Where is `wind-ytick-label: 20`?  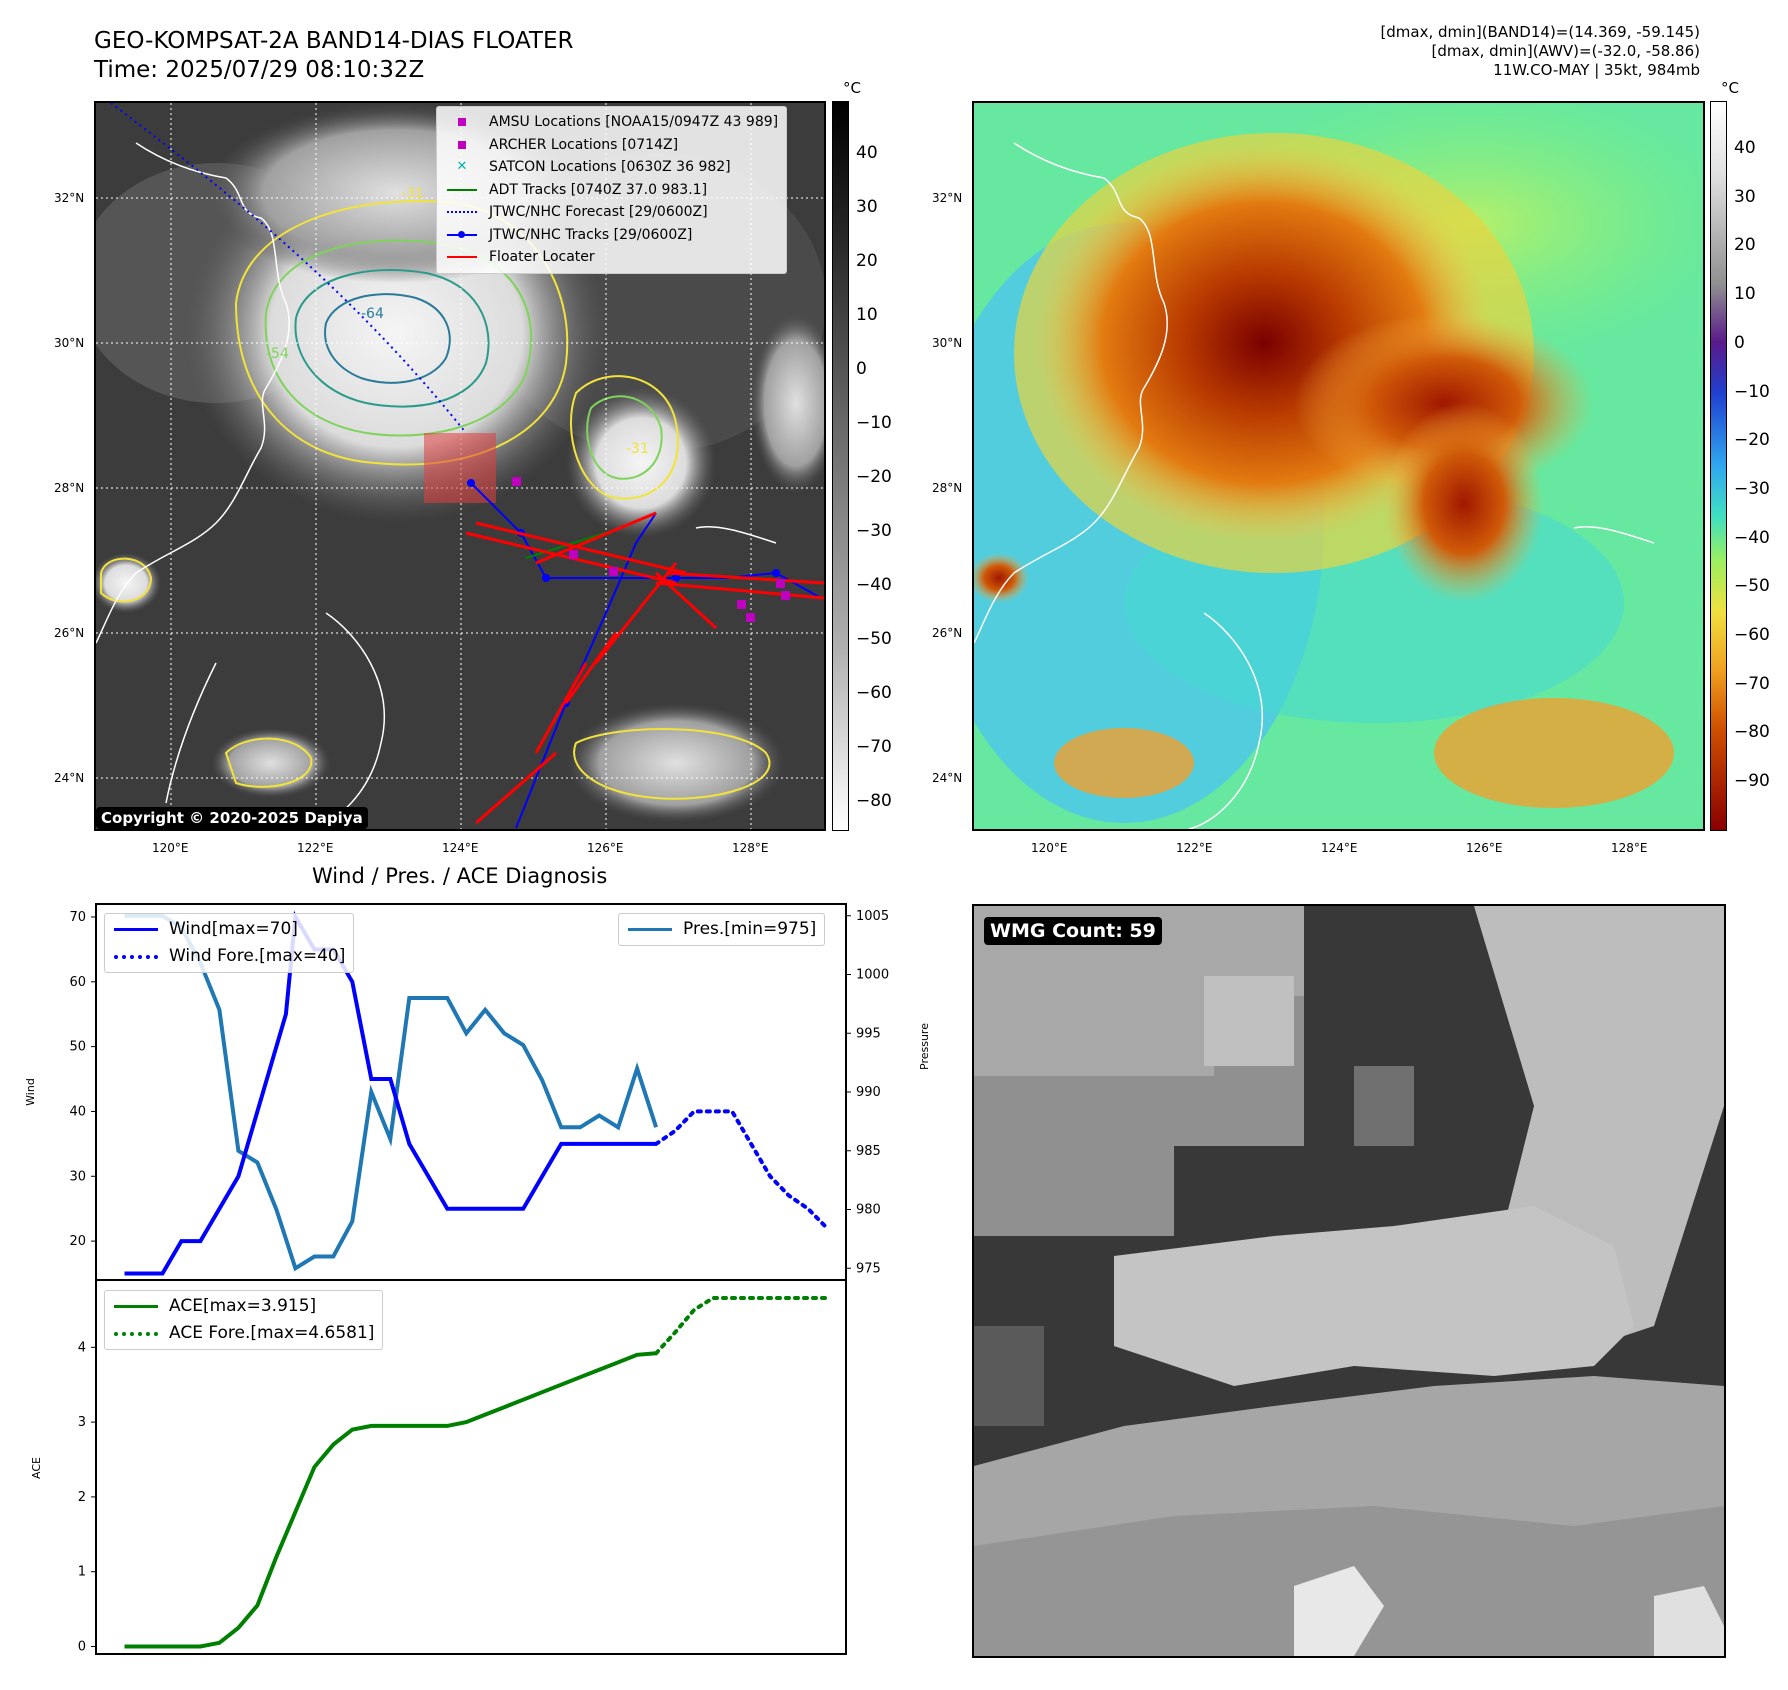 wind-ytick-label: 20 is located at coordinates (77, 1241).